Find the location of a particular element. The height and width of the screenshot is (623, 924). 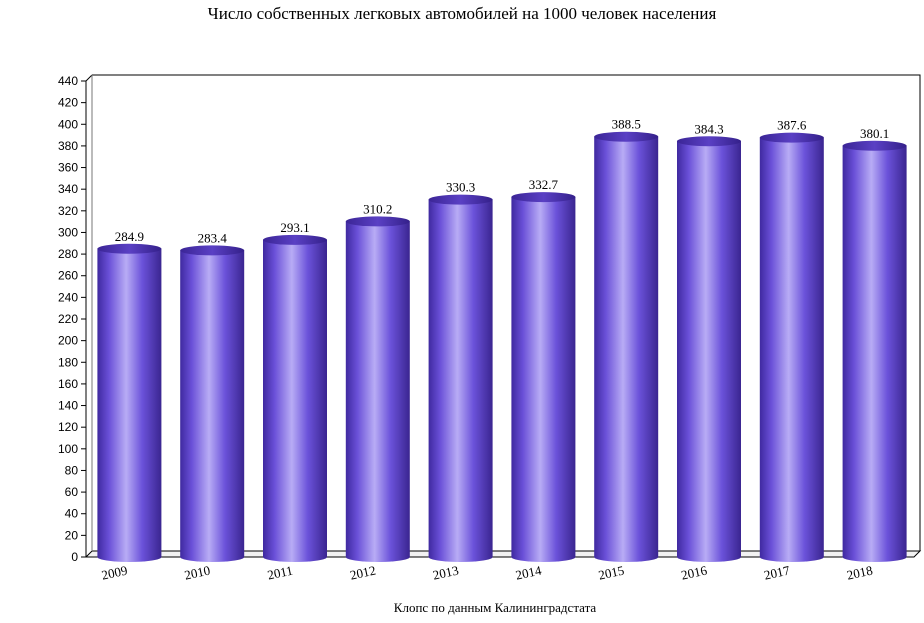

y-tick-label: 380 is located at coordinates (68, 146).